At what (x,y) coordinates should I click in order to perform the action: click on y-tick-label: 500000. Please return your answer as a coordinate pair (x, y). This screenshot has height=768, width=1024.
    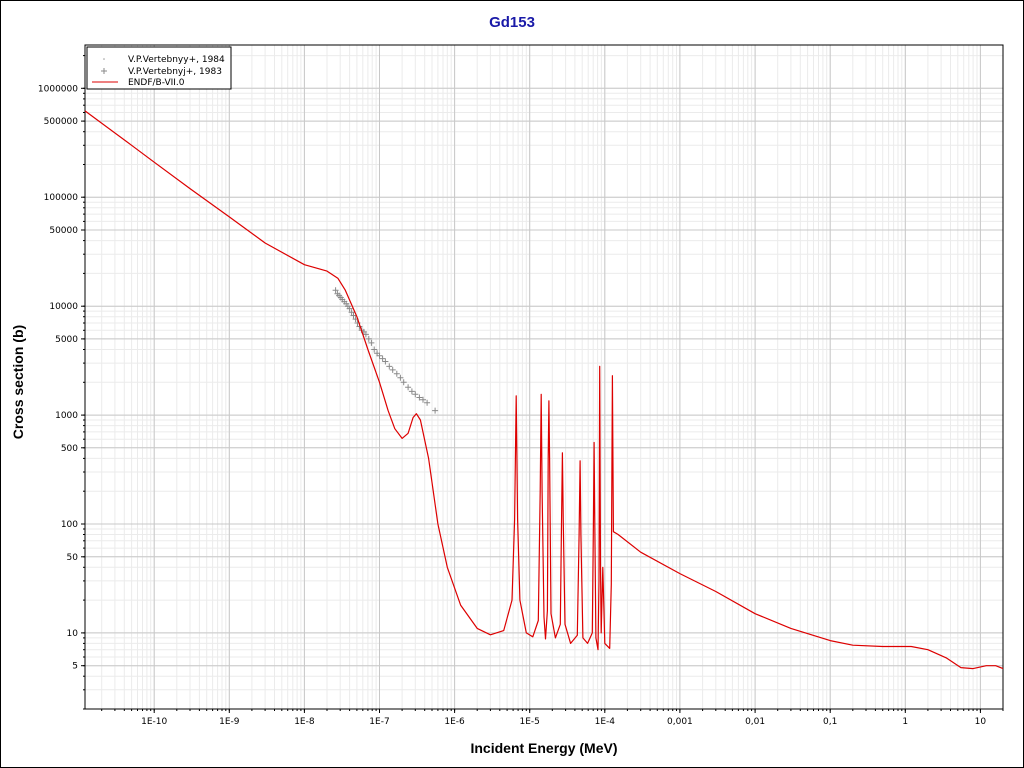
    Looking at the image, I should click on (61, 122).